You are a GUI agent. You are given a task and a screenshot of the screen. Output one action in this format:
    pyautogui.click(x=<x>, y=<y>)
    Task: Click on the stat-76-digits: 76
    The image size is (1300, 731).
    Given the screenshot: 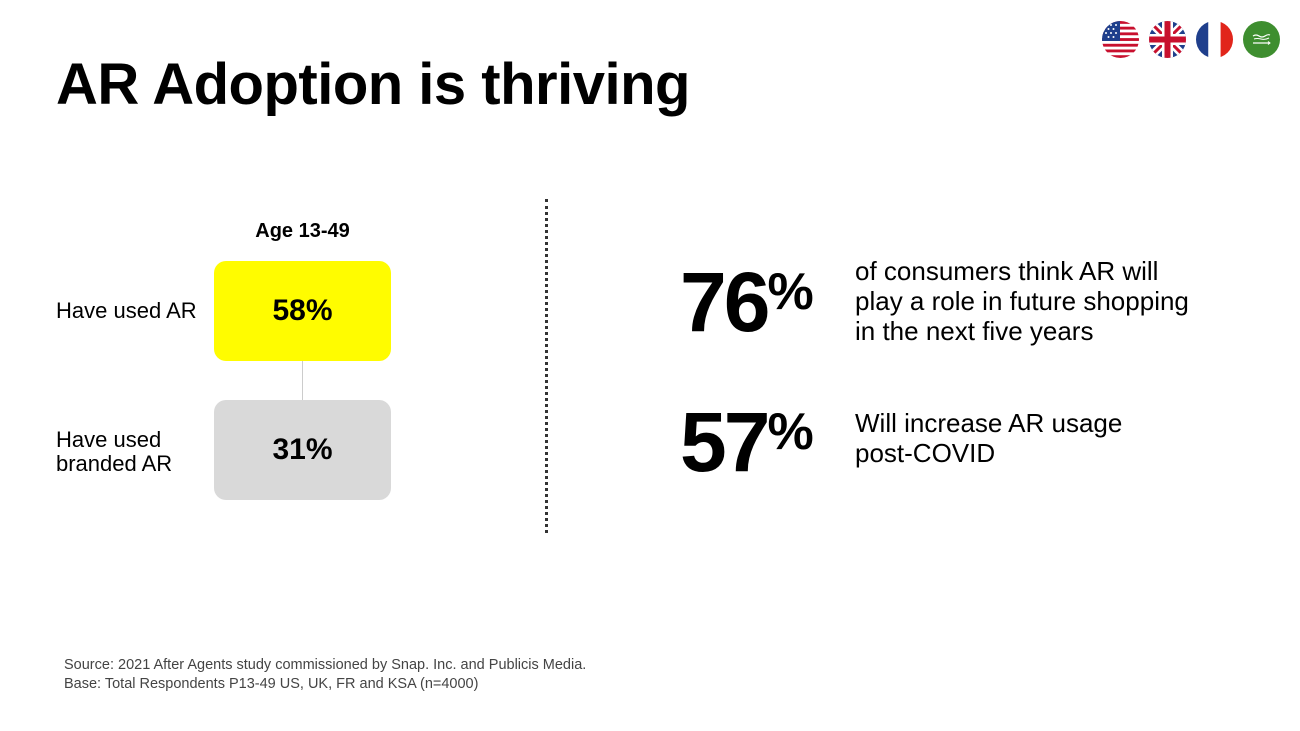 What is the action you would take?
    pyautogui.click(x=725, y=302)
    